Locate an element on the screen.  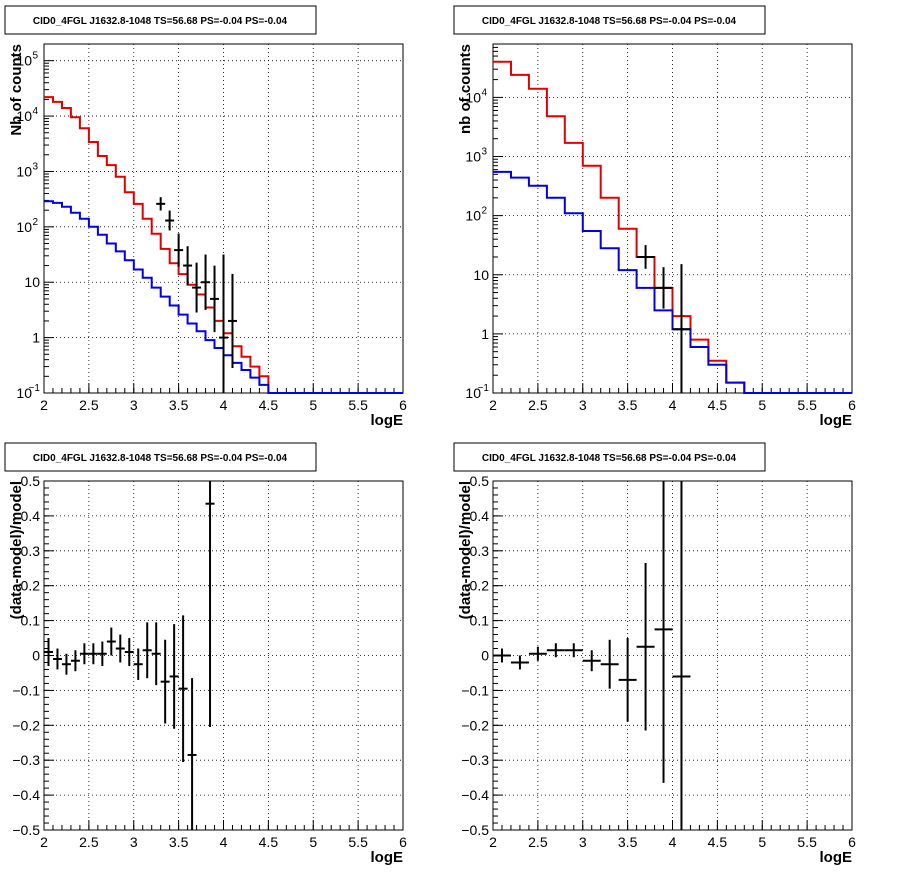
y-tick-label: 0.2 is located at coordinates (31, 586).